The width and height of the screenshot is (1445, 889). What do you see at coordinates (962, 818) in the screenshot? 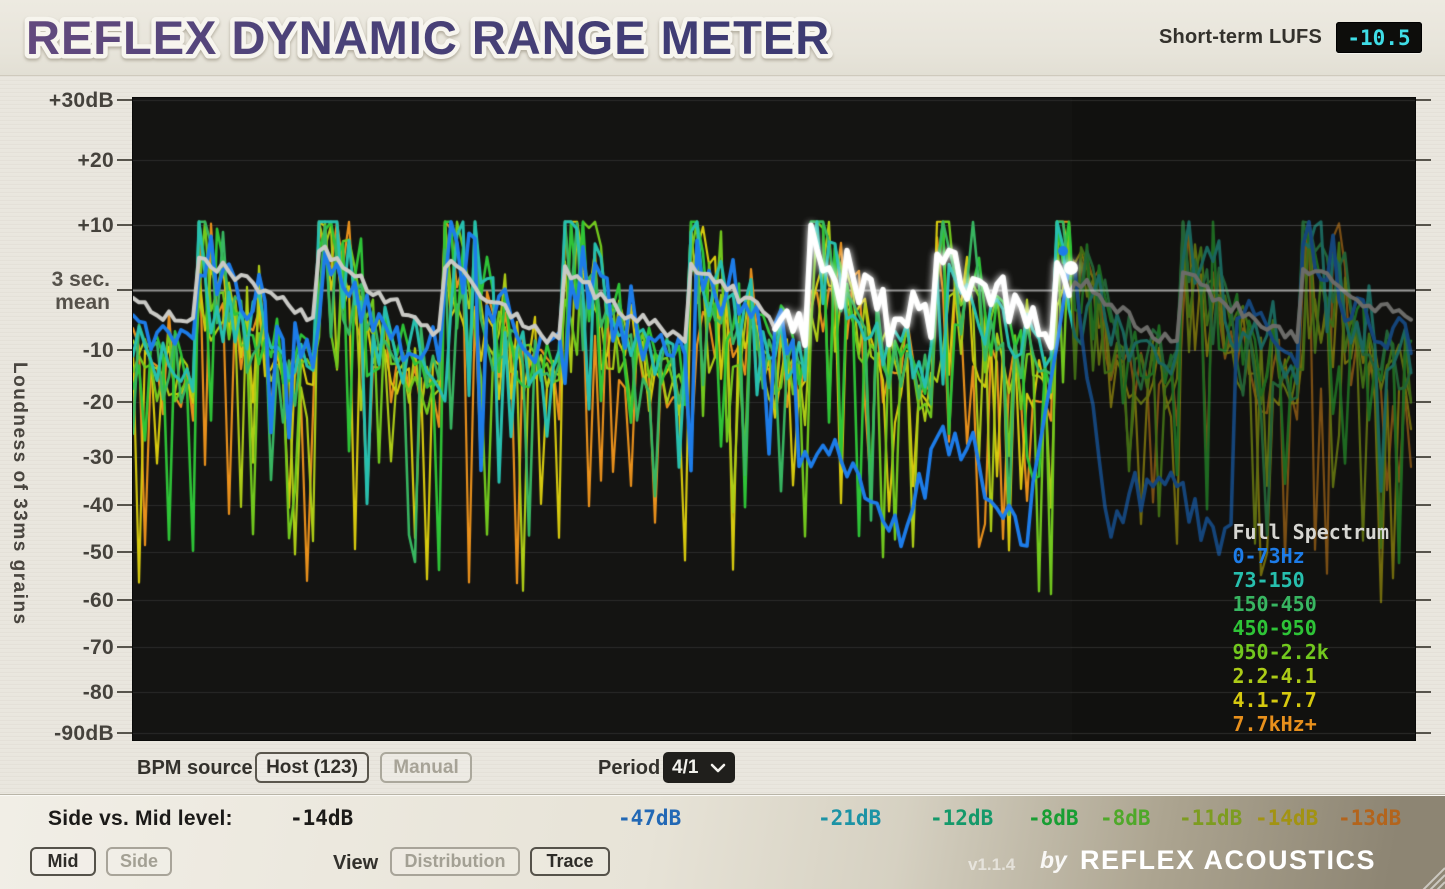
I see `side-mid-value: -12dB` at bounding box center [962, 818].